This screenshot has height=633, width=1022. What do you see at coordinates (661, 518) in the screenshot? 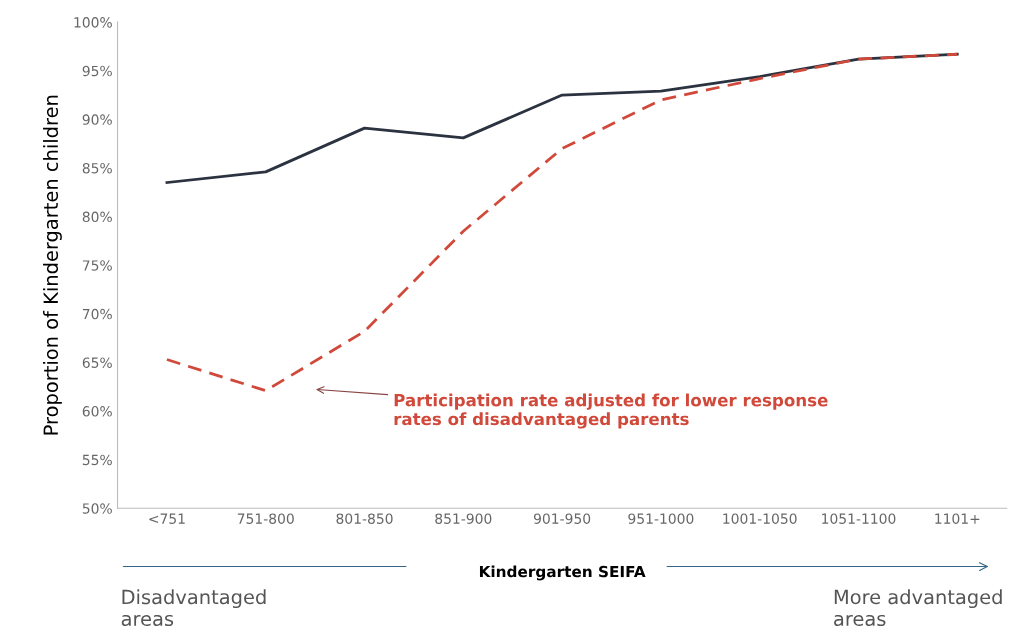
I see `x-tick-label: 951-1000` at bounding box center [661, 518].